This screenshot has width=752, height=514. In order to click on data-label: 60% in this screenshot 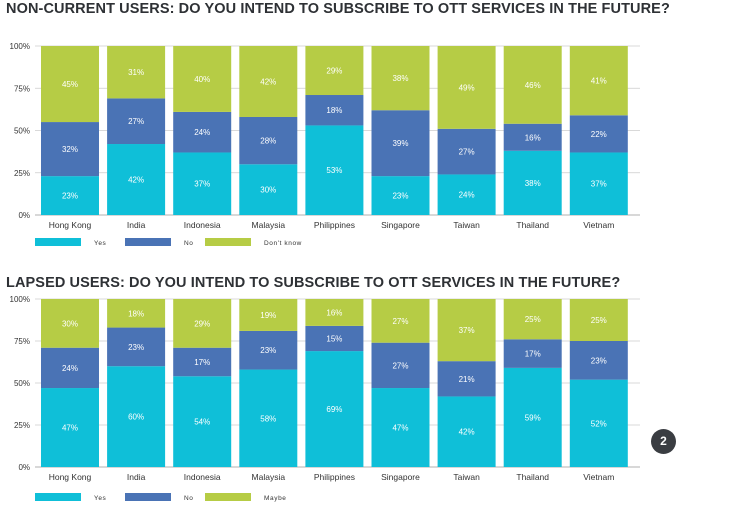, I will do `click(136, 417)`.